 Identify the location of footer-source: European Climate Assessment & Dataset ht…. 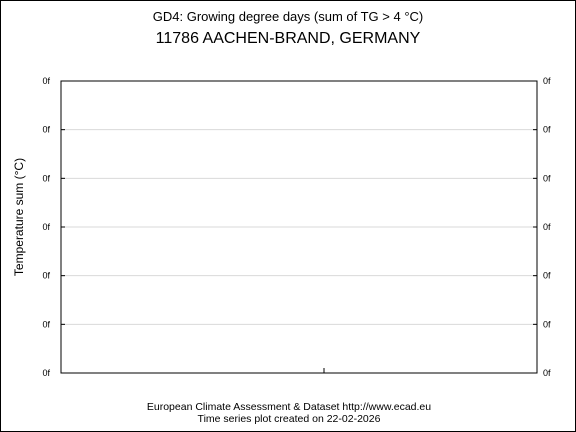
(289, 407).